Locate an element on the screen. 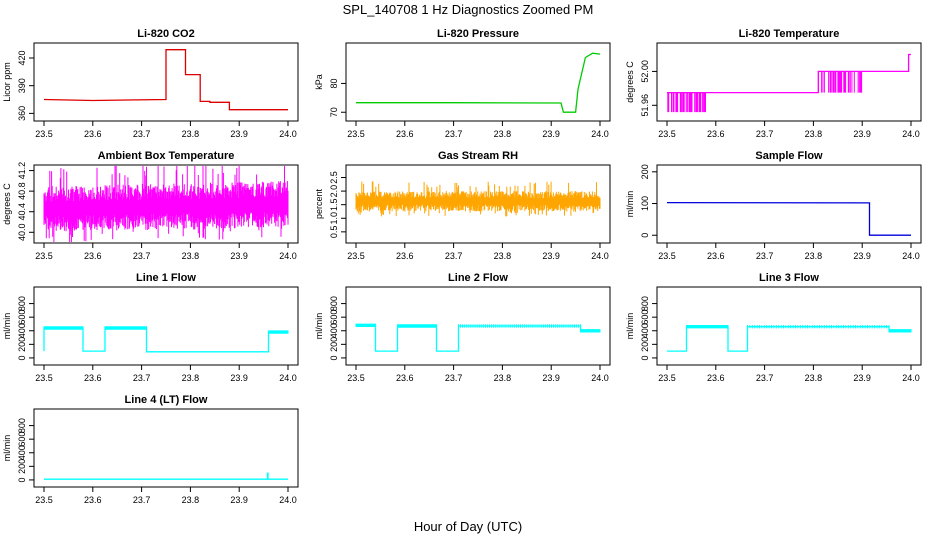 The image size is (936, 540). y-tick-label: 390 is located at coordinates (22, 85).